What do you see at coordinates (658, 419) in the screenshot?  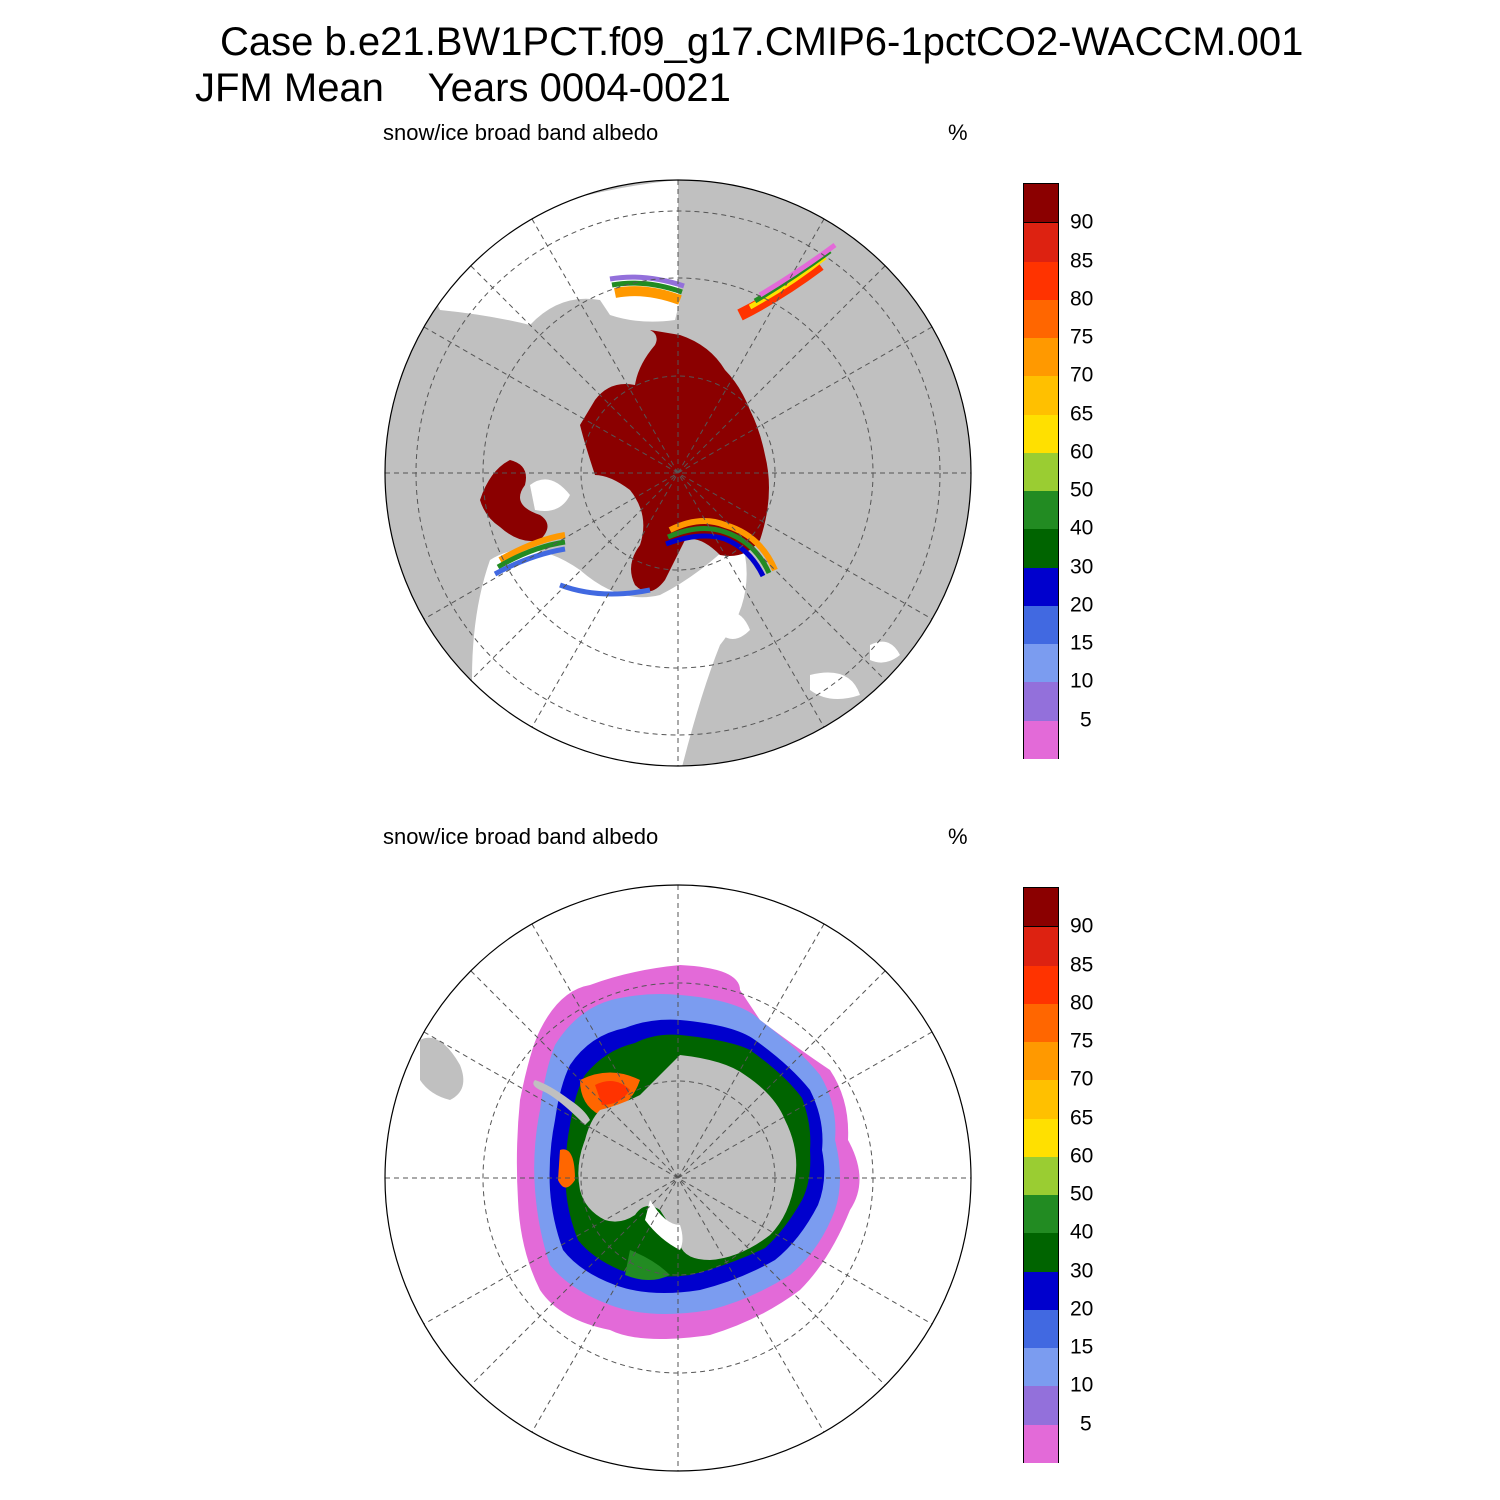 I see `north-sea-ice` at bounding box center [658, 419].